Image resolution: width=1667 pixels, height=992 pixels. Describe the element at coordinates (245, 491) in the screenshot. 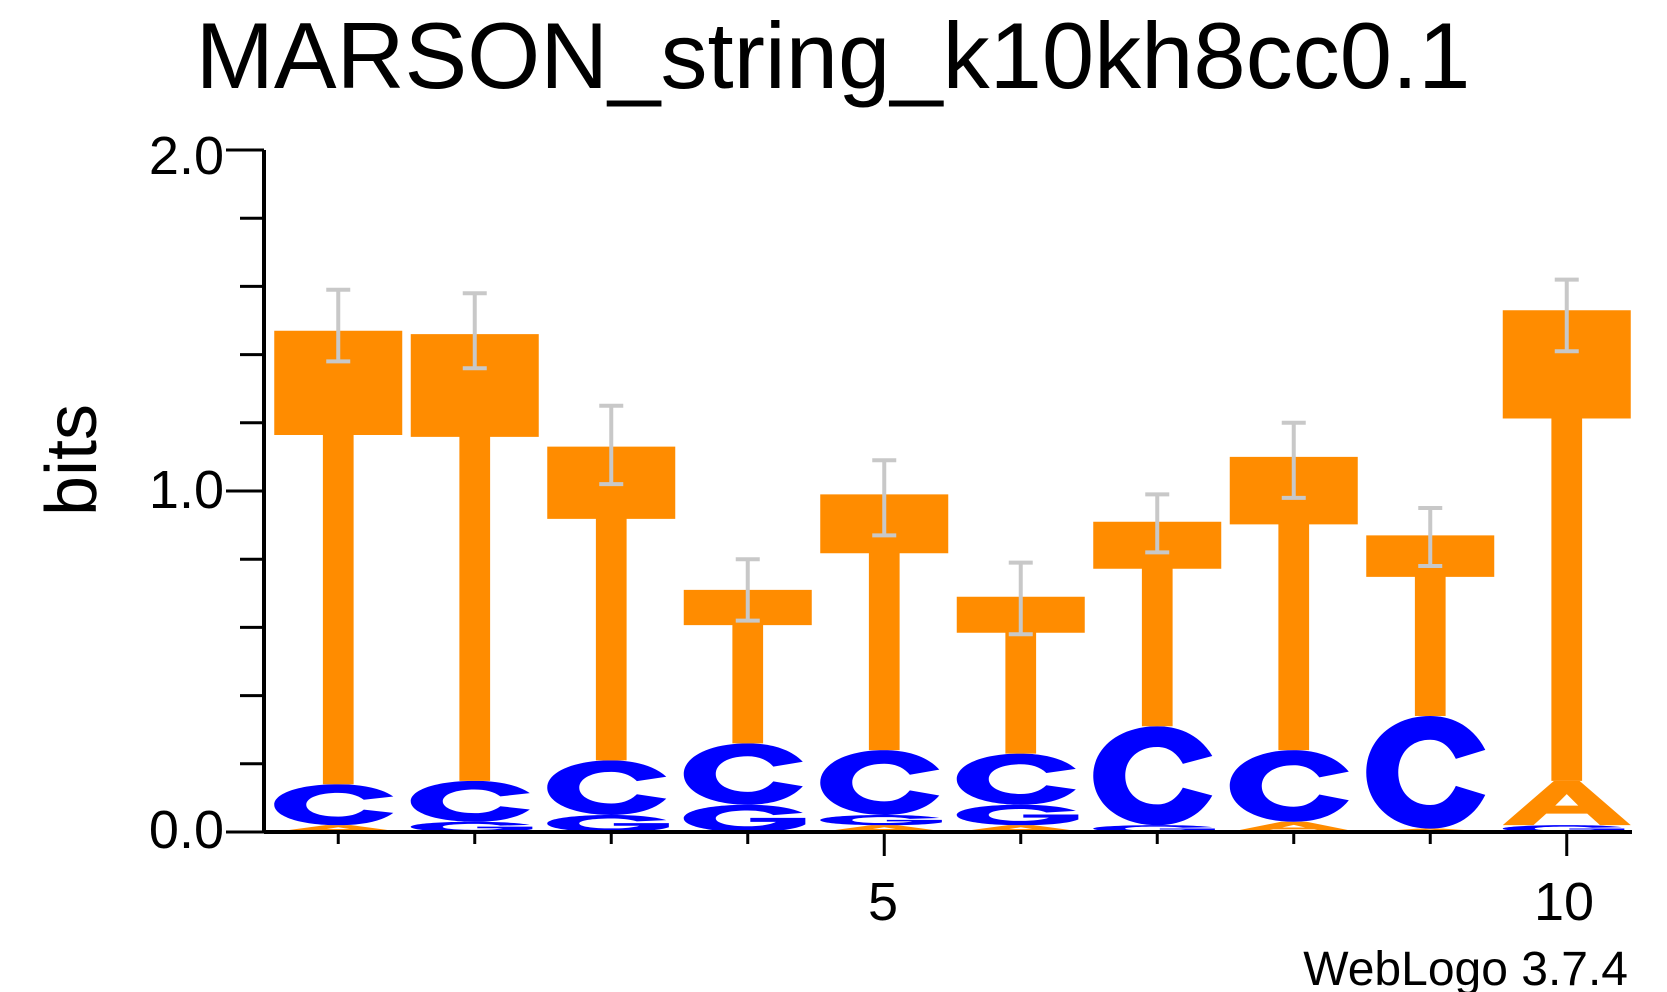

I see `y-axis-ticks` at that location.